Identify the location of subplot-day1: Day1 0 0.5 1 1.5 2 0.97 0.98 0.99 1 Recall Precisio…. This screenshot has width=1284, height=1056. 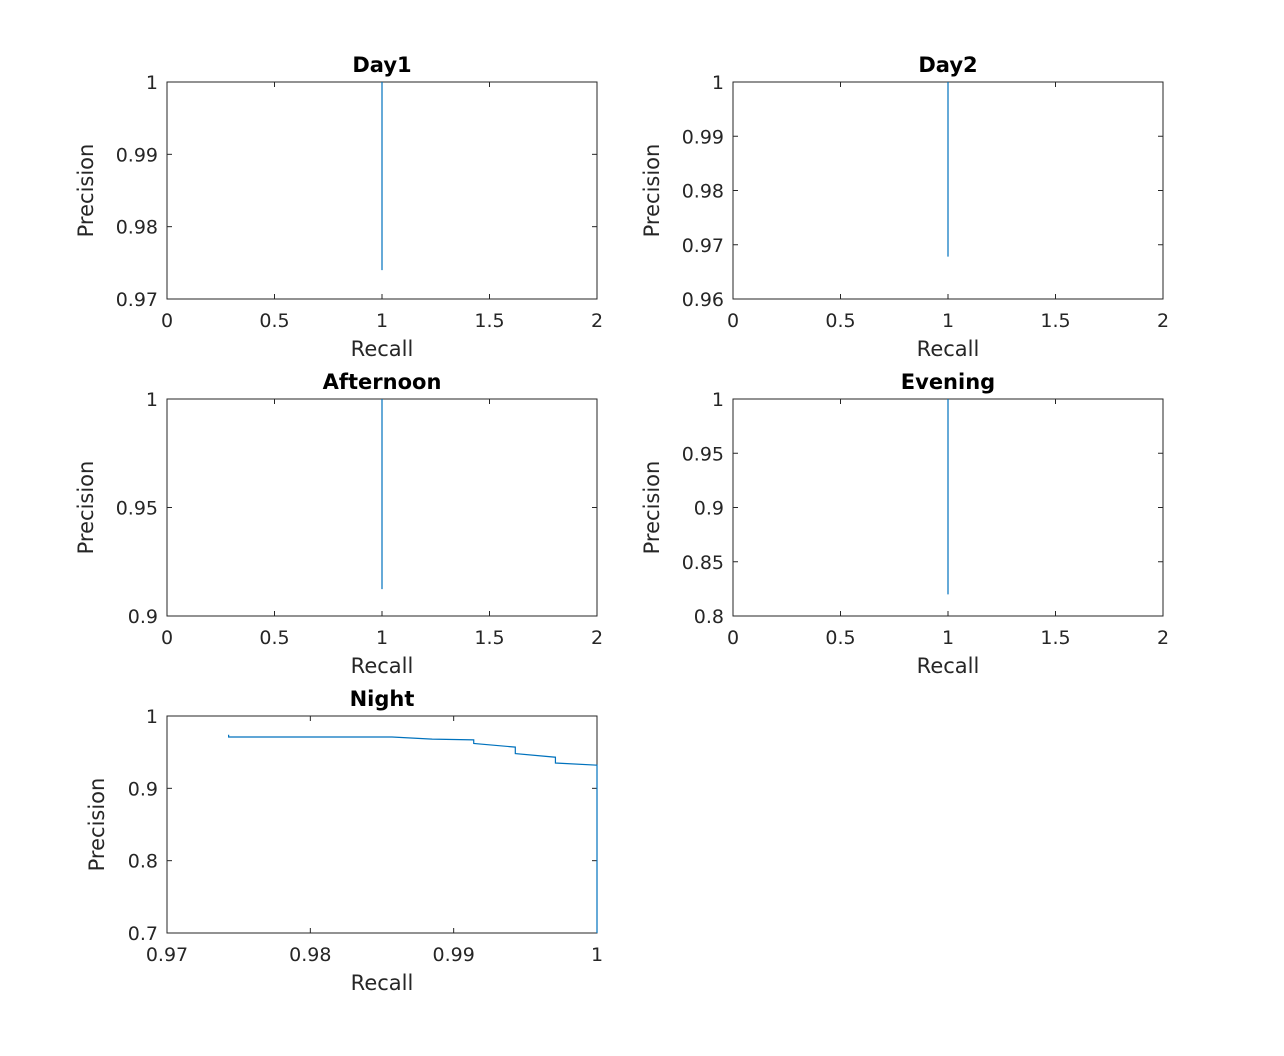
(338, 207).